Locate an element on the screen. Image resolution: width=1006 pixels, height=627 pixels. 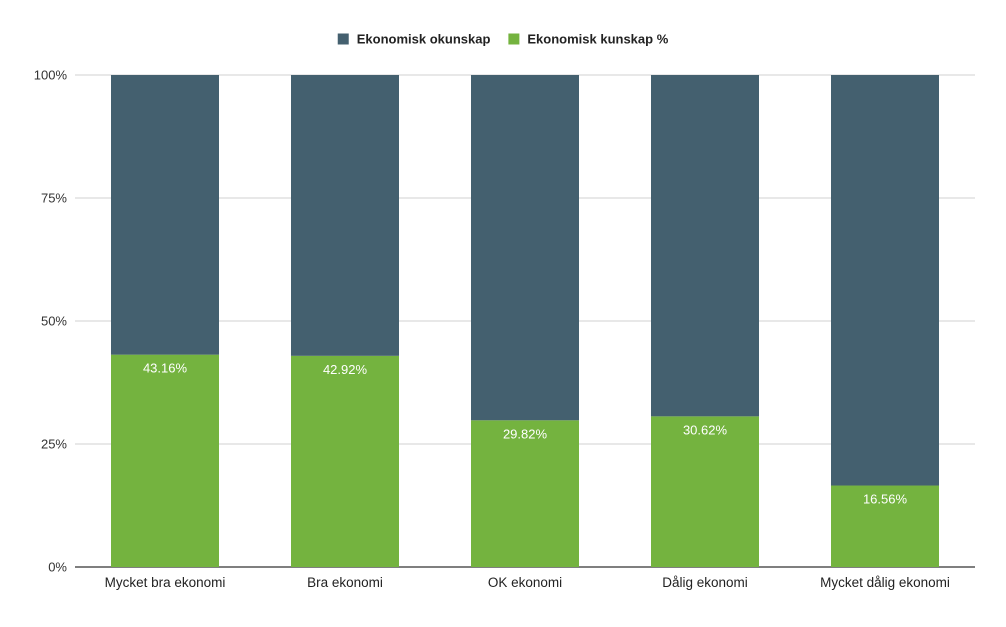
x-category-label: Mycket dålig ekonomi is located at coordinates (885, 582).